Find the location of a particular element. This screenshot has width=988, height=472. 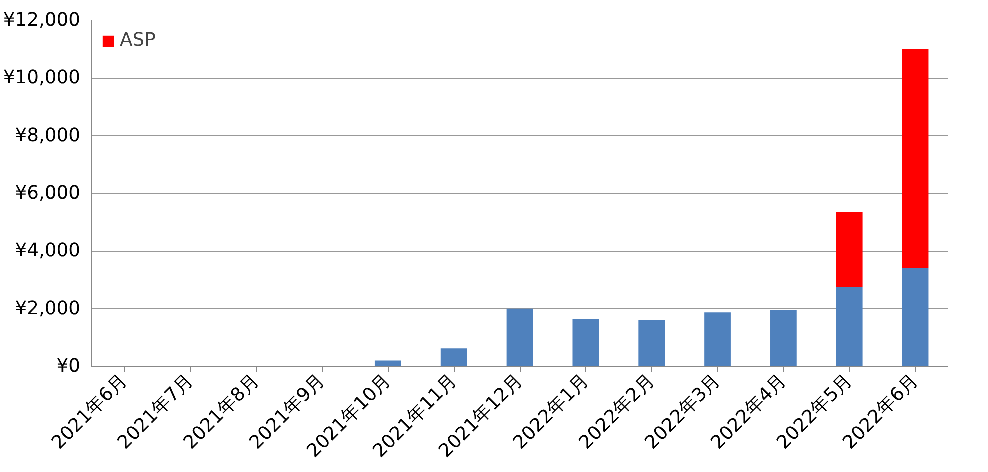

y-tick-label: ¥0 is located at coordinates (68, 366).